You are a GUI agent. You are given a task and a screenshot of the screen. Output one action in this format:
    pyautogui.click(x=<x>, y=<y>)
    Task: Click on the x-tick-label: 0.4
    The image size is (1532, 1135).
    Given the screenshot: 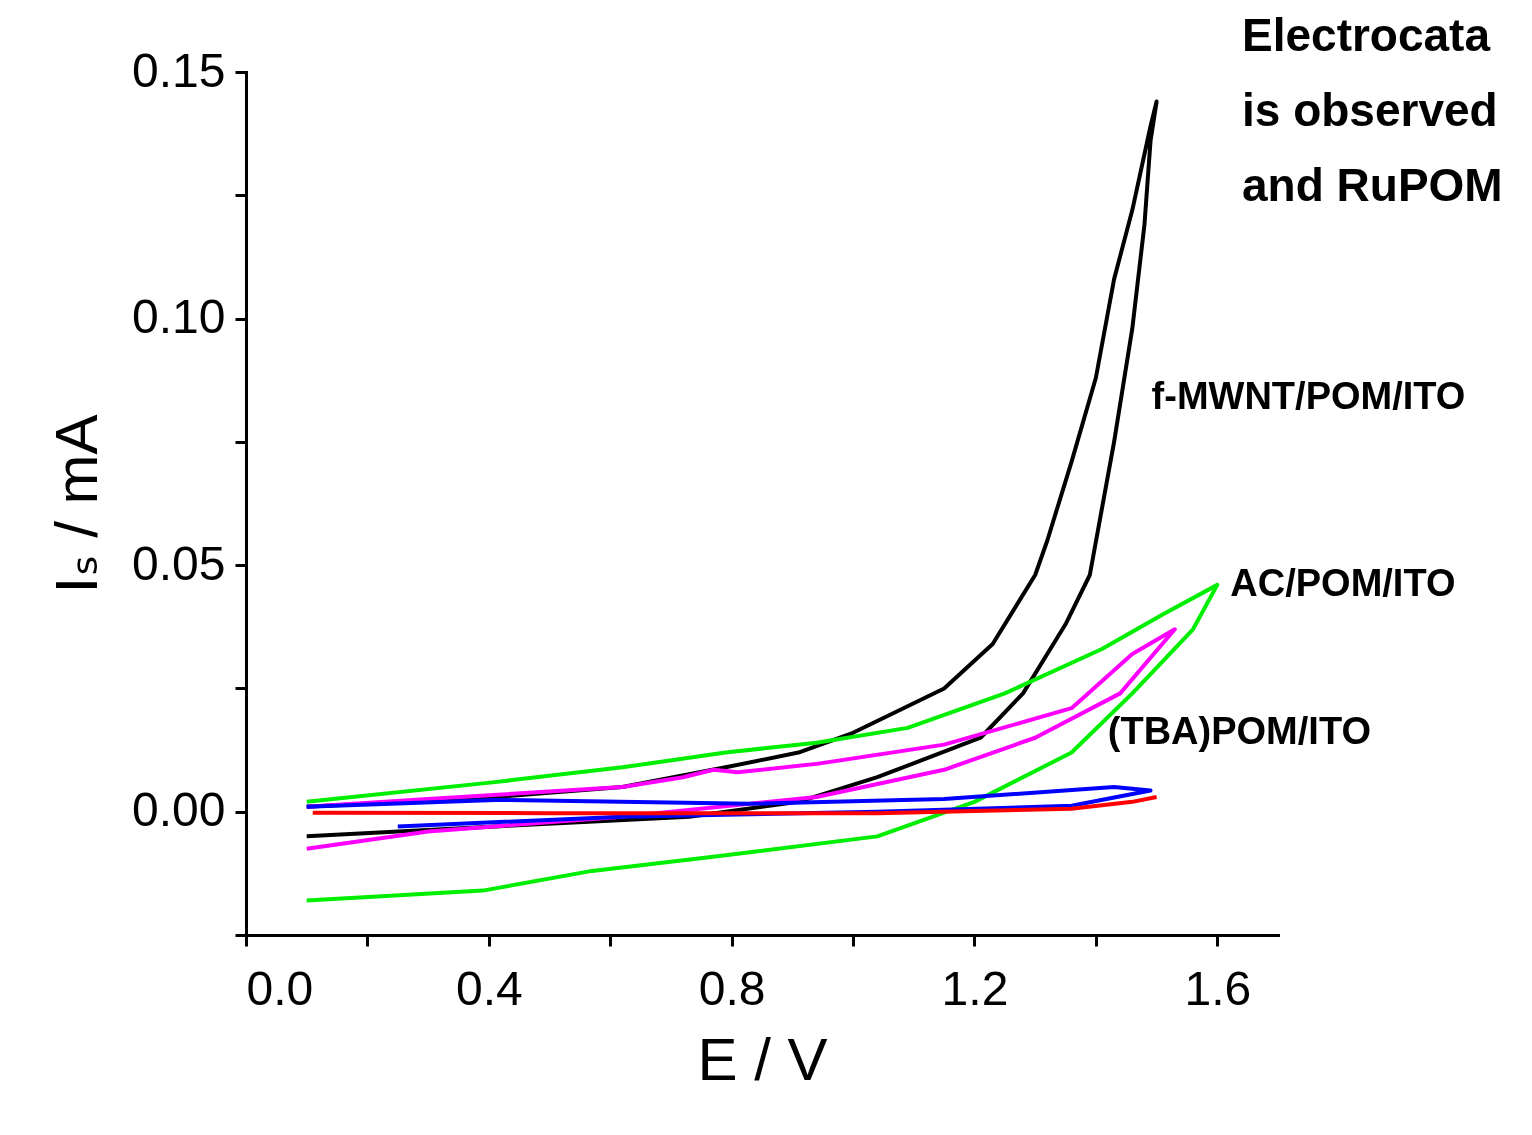 What is the action you would take?
    pyautogui.click(x=489, y=988)
    